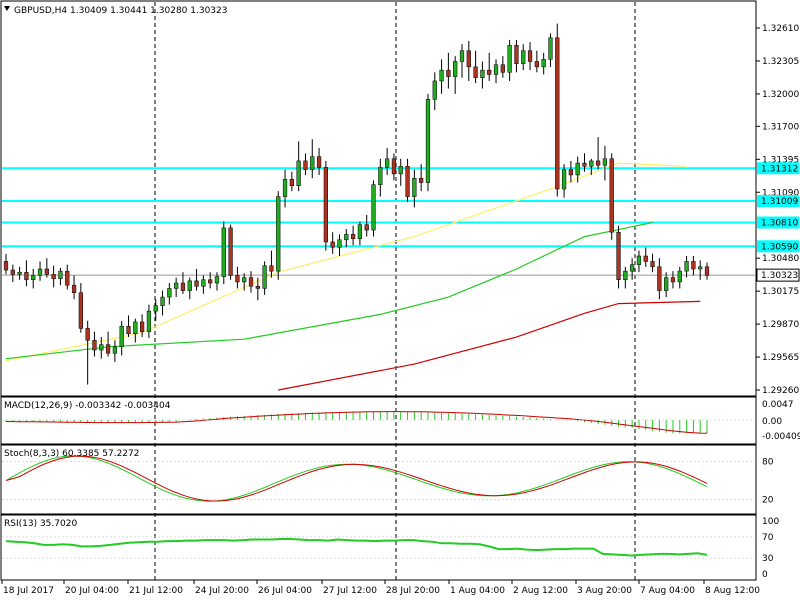 This screenshot has width=800, height=600. What do you see at coordinates (780, 95) in the screenshot?
I see `price-tick-label: 1.32000` at bounding box center [780, 95].